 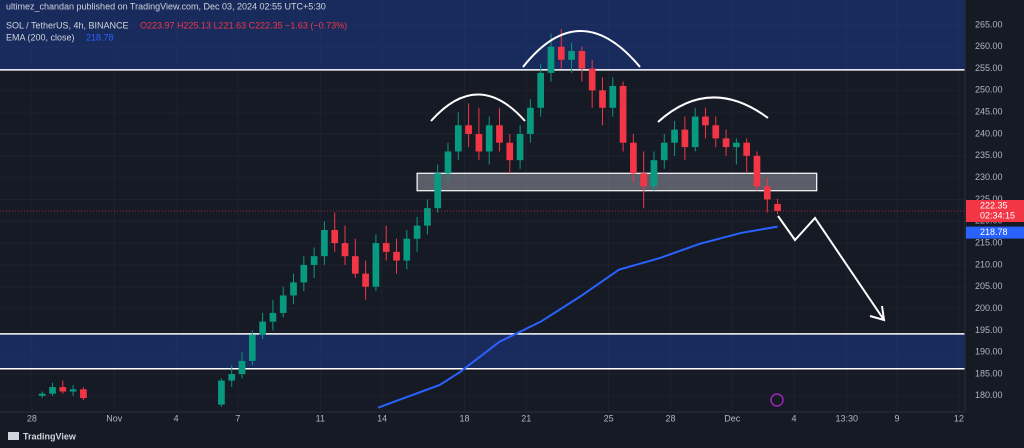 What do you see at coordinates (831, 268) in the screenshot?
I see `projection-arrow` at bounding box center [831, 268].